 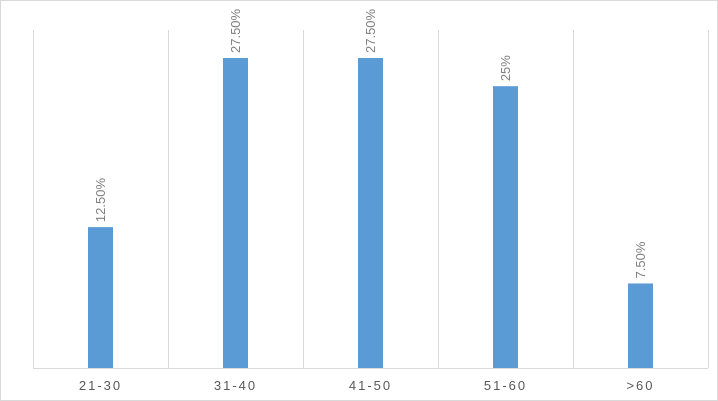 What do you see at coordinates (235, 30) in the screenshot?
I see `data-label-31-40: 27.50%` at bounding box center [235, 30].